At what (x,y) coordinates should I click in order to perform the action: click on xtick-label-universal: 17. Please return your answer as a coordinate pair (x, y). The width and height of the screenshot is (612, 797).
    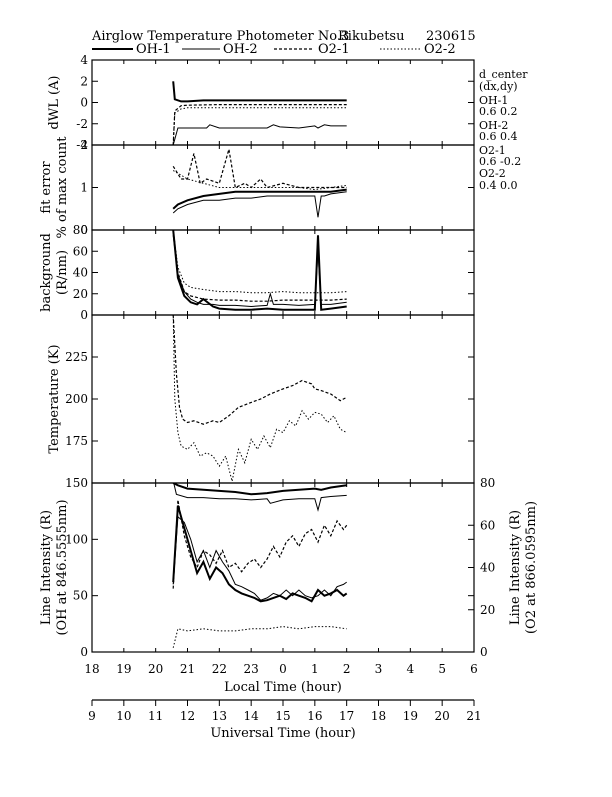
    Looking at the image, I should click on (346, 716).